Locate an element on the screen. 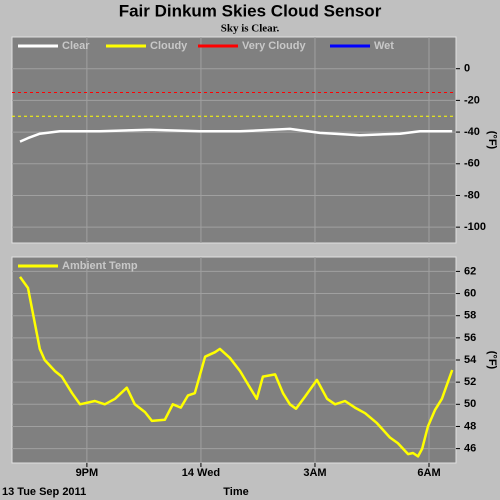 Image resolution: width=500 pixels, height=500 pixels. y-tick-label: 48 is located at coordinates (470, 426).